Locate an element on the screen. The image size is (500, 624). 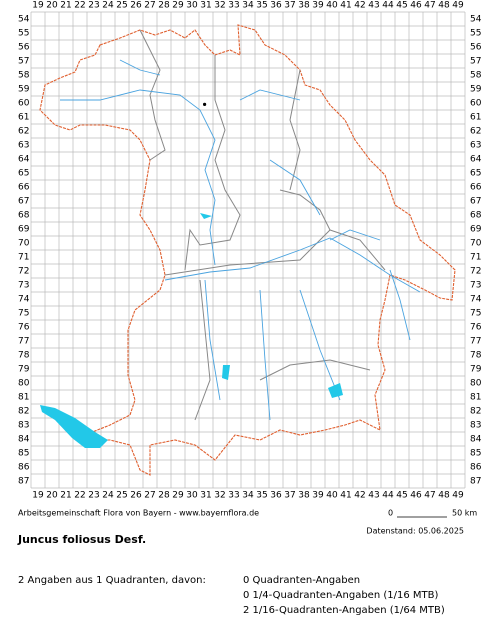
column-label: 34 is located at coordinates (248, 496).